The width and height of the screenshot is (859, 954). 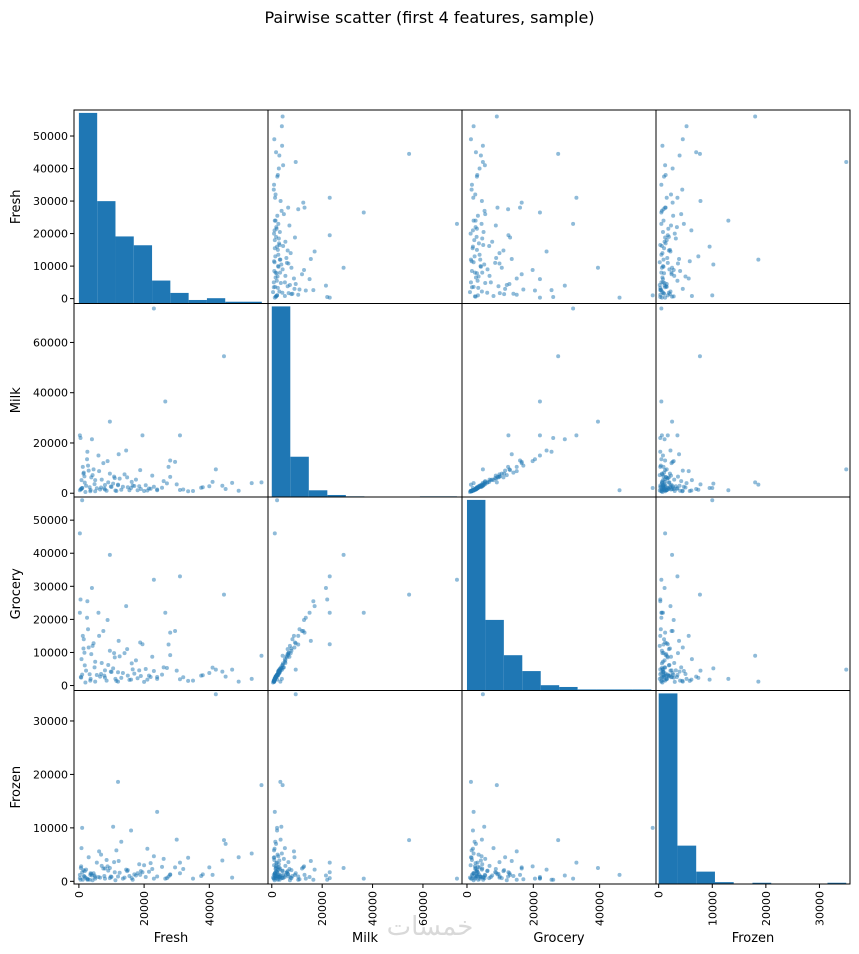 What do you see at coordinates (50, 136) in the screenshot?
I see `y-tick-label: 50000` at bounding box center [50, 136].